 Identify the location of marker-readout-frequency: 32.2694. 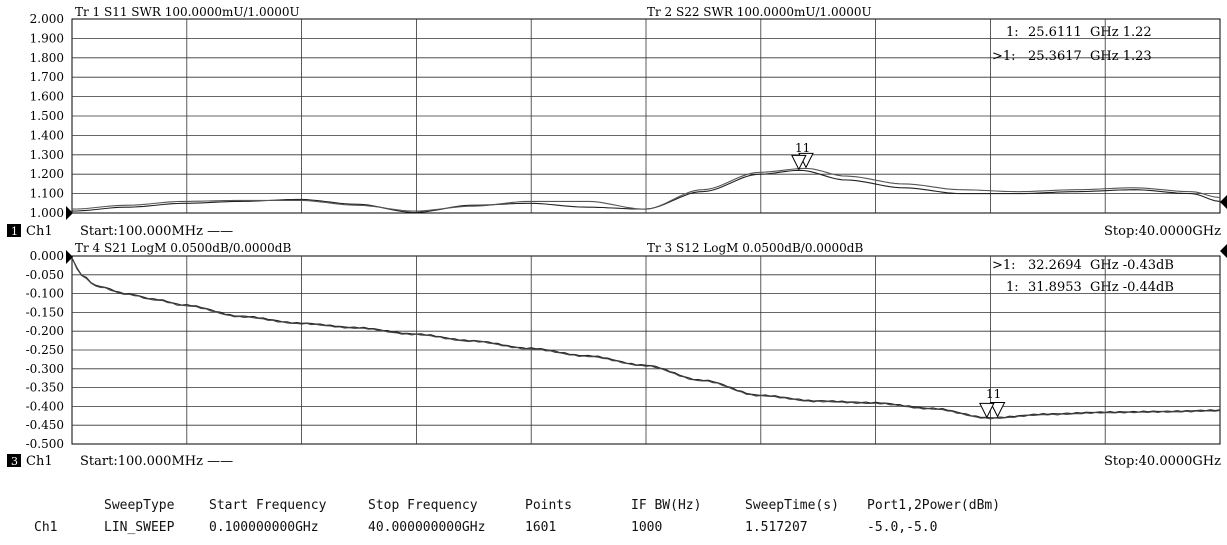
(1055, 265).